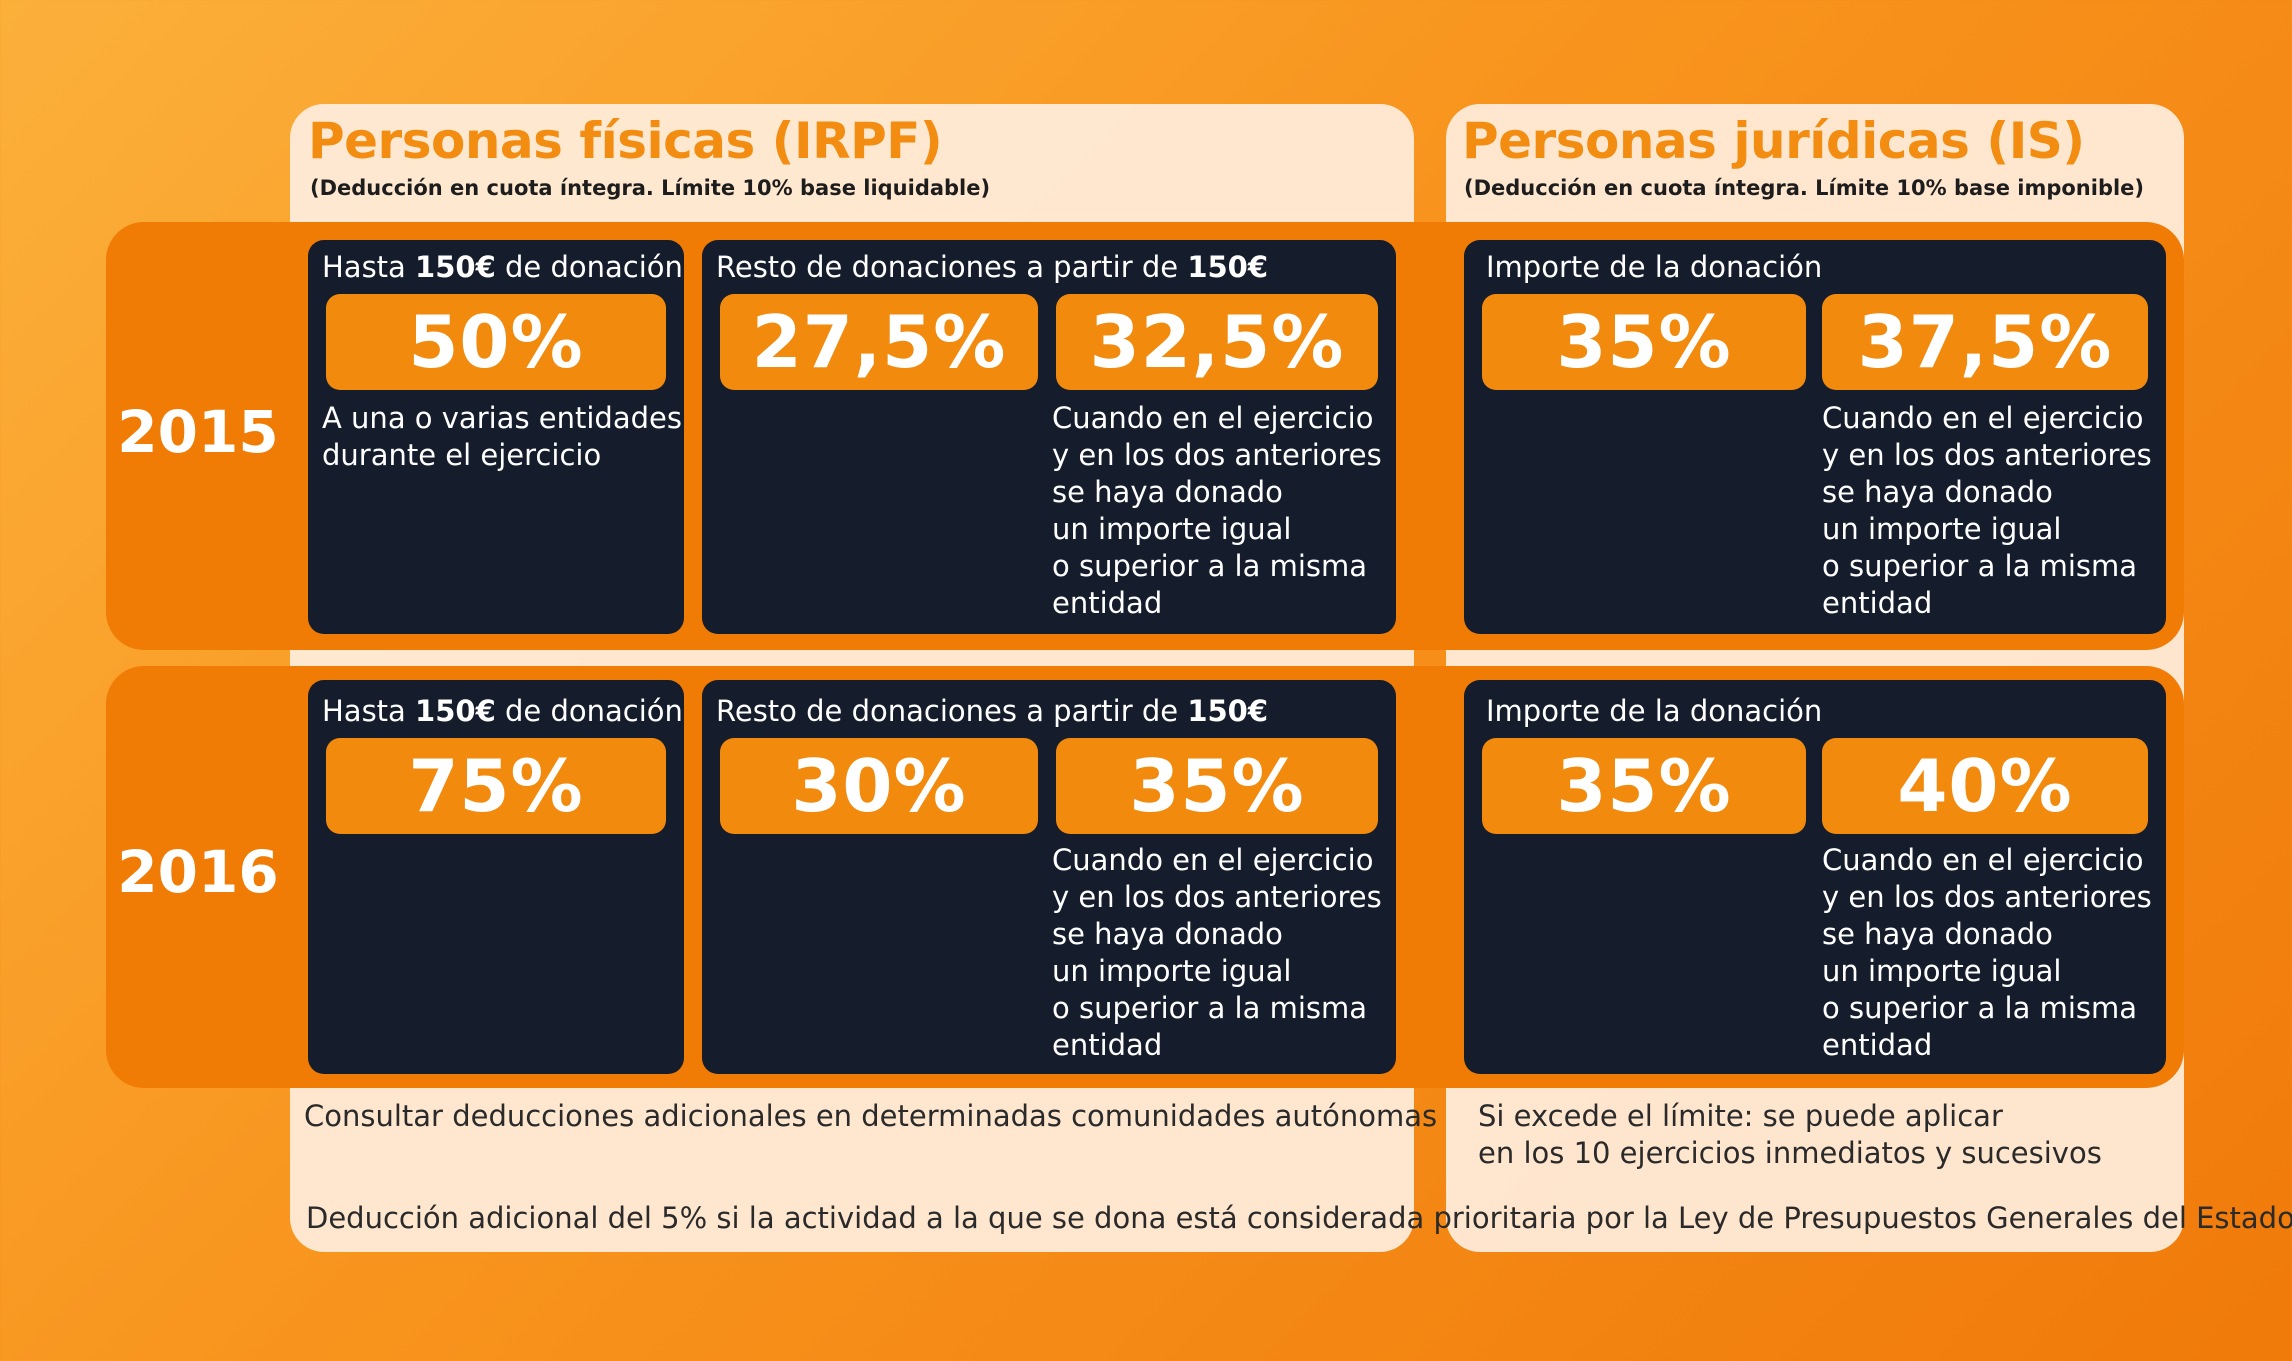 This screenshot has width=2292, height=1361. What do you see at coordinates (879, 786) in the screenshot?
I see `percent-irpf-rest-2016: 30%` at bounding box center [879, 786].